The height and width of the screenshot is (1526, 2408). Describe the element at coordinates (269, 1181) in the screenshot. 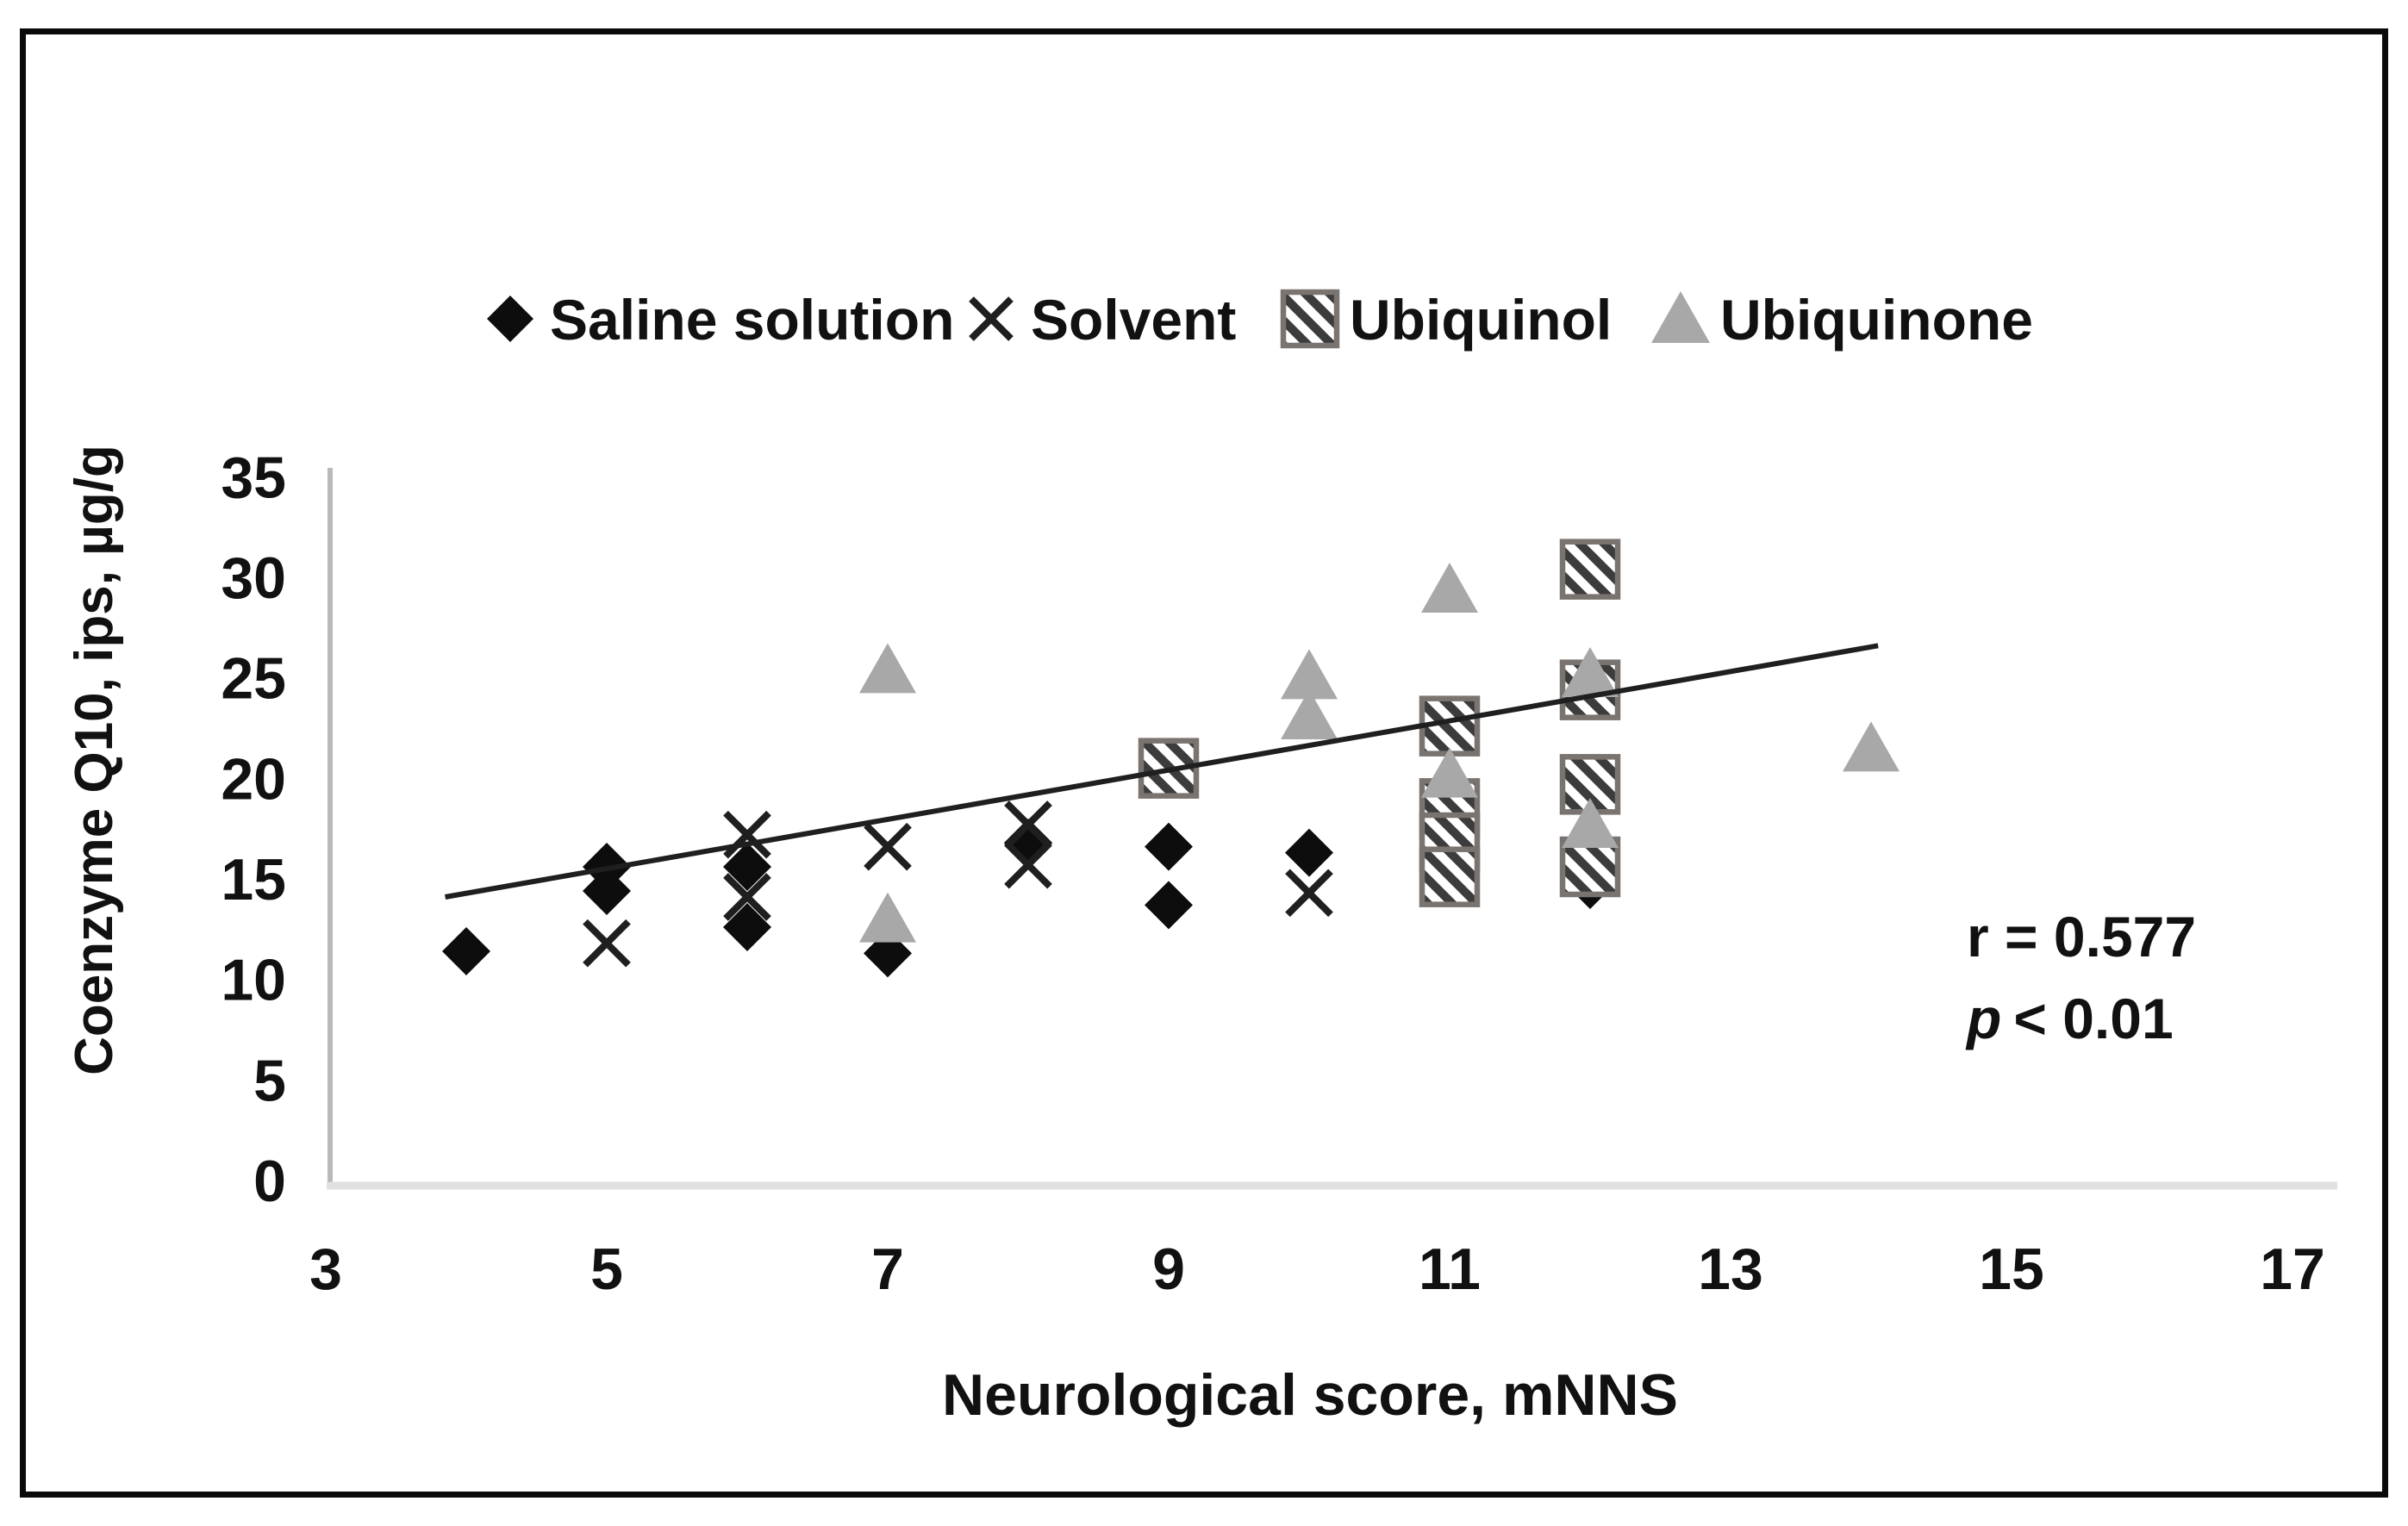

I see `y-tick-label: 0` at that location.